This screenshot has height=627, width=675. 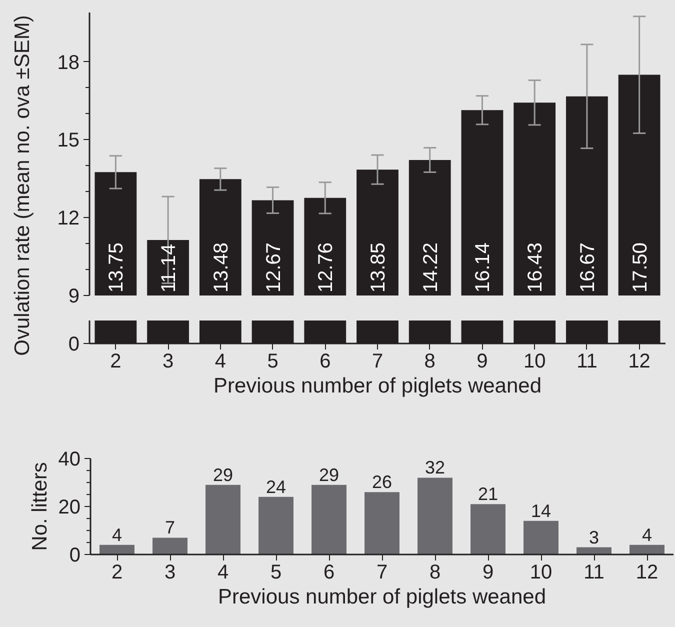 I want to click on y-tick-label: 12, so click(x=68, y=219).